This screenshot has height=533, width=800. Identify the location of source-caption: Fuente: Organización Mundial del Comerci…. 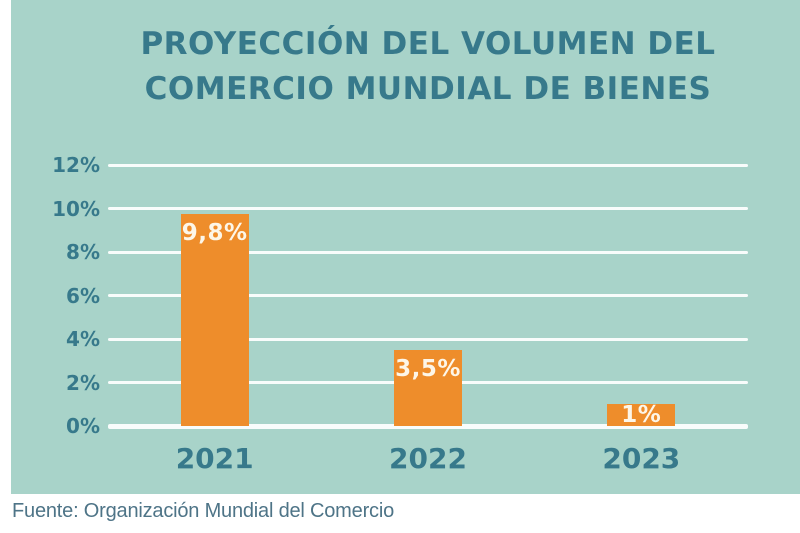
(203, 511).